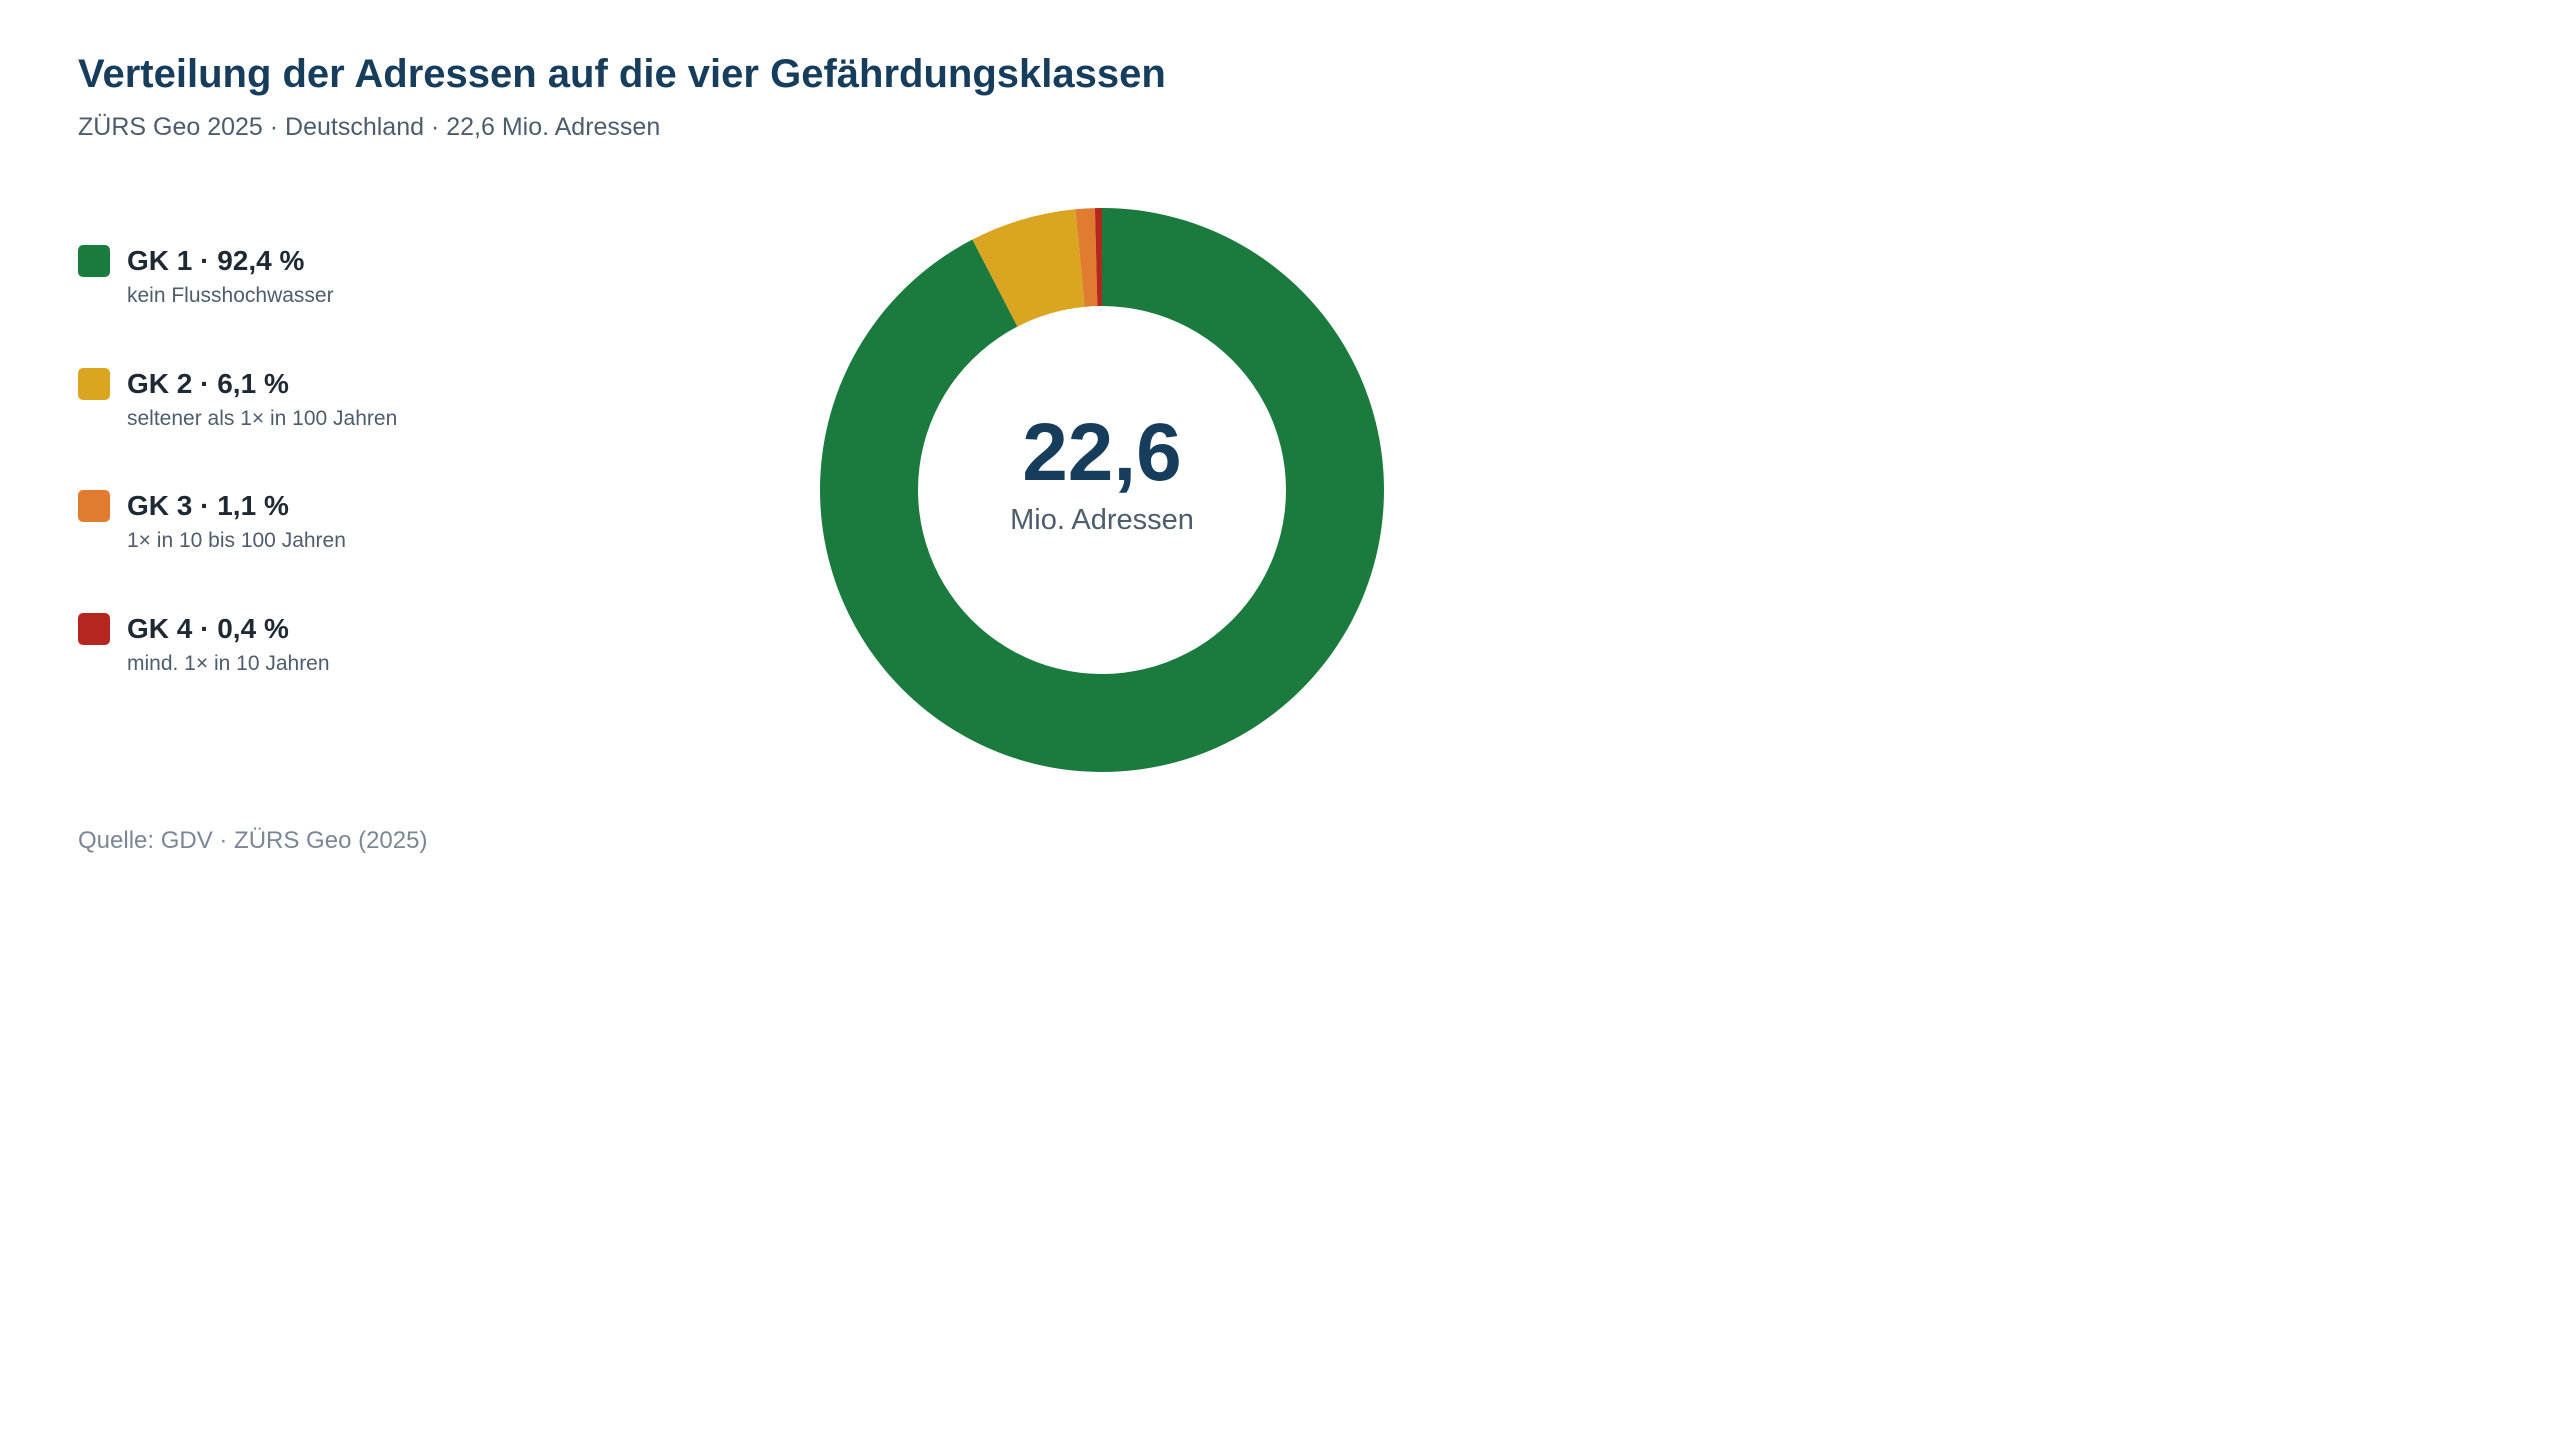 The image size is (2560, 1440). What do you see at coordinates (1102, 452) in the screenshot?
I see `center-total-value: 22,6` at bounding box center [1102, 452].